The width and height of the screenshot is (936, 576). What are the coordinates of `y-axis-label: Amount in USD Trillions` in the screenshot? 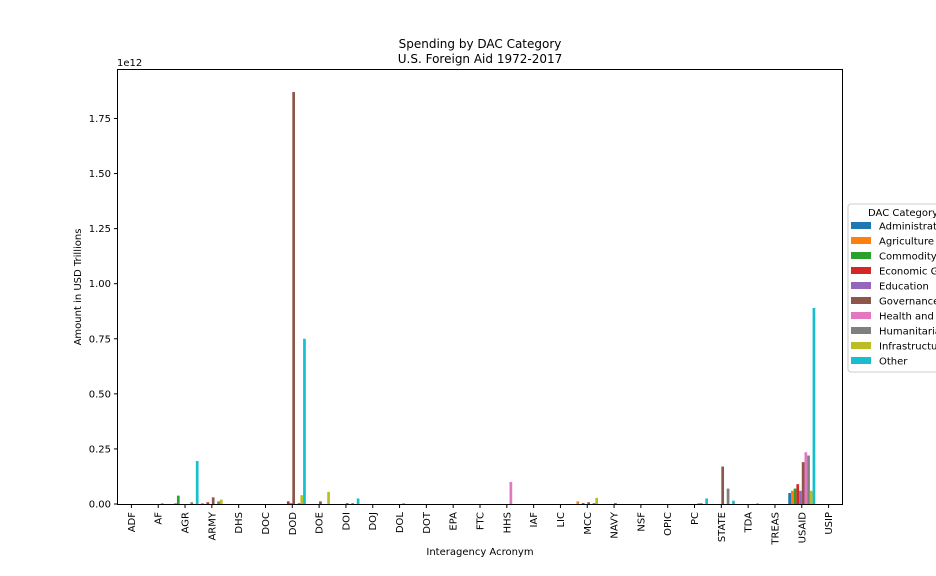 It's located at (78, 287).